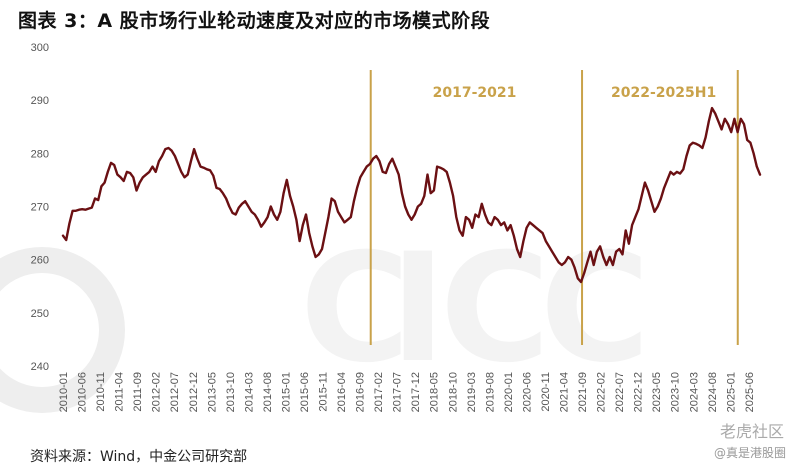 The width and height of the screenshot is (798, 472). I want to click on x-tick-label: 2014-08, so click(268, 392).